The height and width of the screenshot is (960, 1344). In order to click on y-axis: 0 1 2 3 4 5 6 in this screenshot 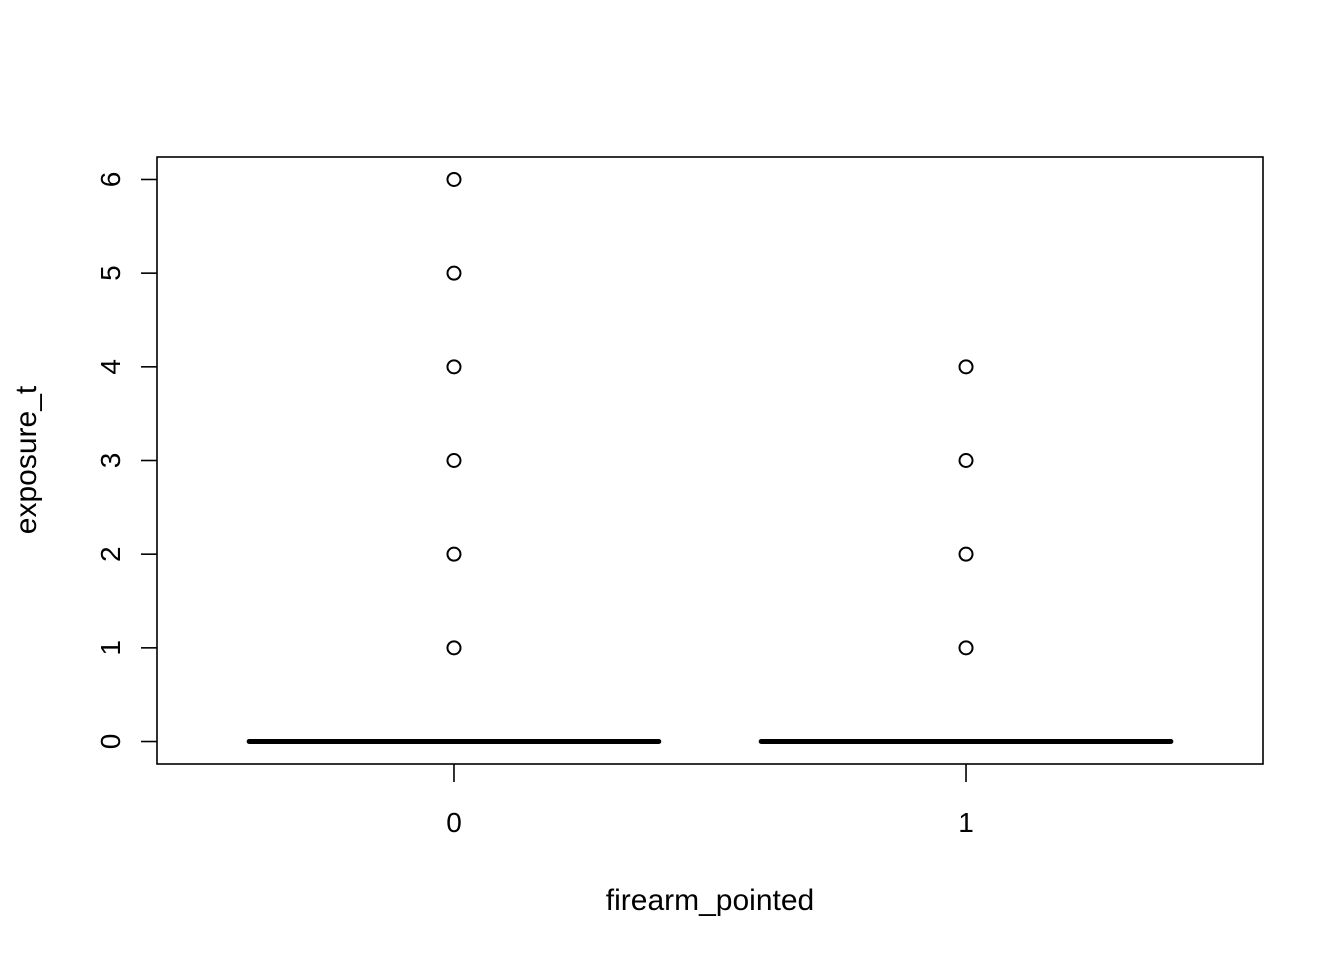, I will do `click(126, 461)`.